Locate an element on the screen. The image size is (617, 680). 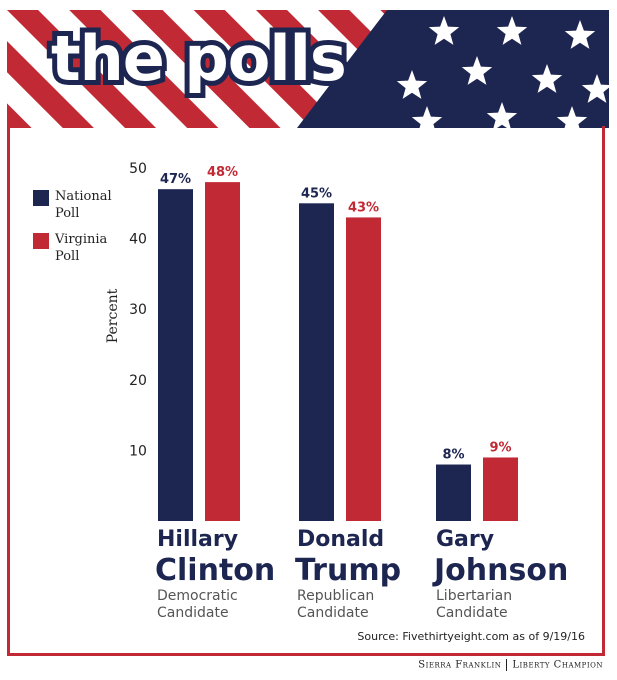
legend-swatch-national is located at coordinates (41, 198).